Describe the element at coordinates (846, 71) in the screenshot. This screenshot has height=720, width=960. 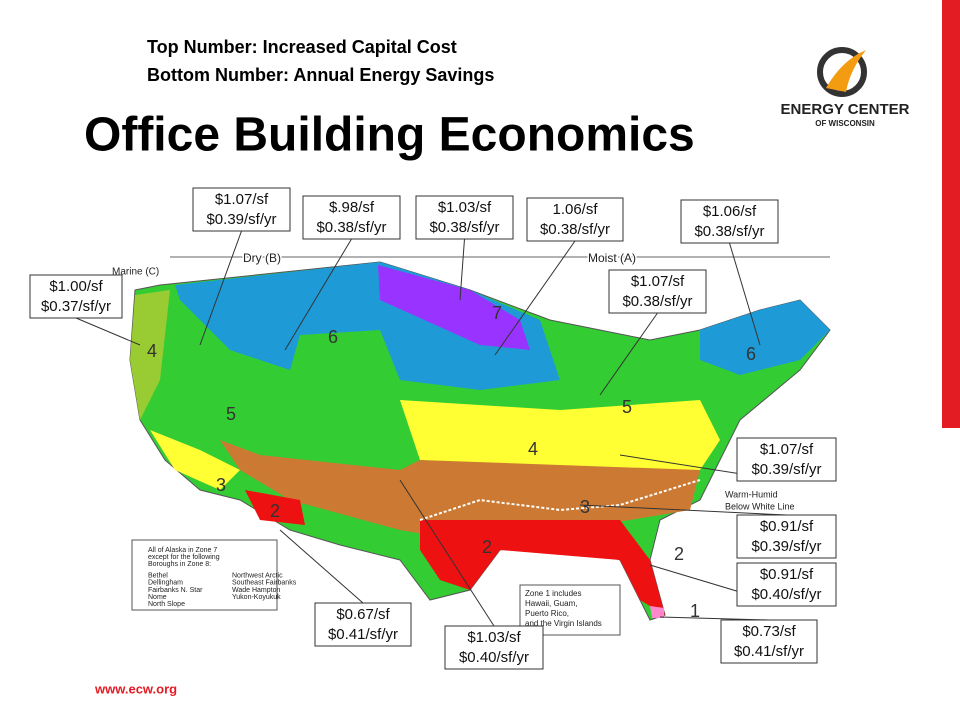
I see `logo-flame` at that location.